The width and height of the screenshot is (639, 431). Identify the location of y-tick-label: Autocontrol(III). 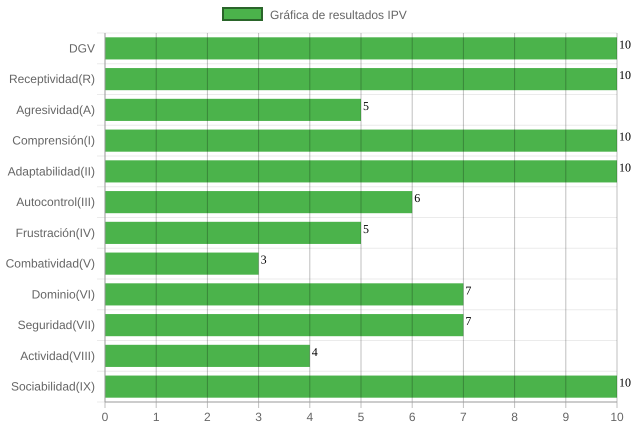
(55, 202).